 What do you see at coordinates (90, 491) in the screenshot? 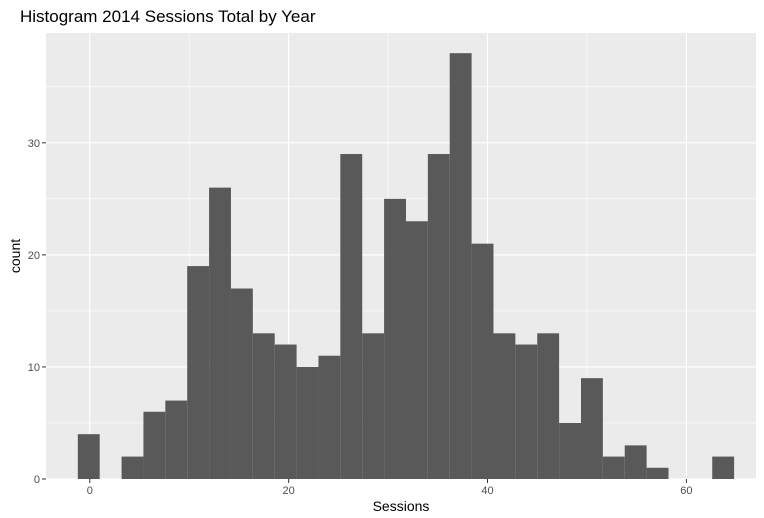
I see `x-tick-label: 0` at bounding box center [90, 491].